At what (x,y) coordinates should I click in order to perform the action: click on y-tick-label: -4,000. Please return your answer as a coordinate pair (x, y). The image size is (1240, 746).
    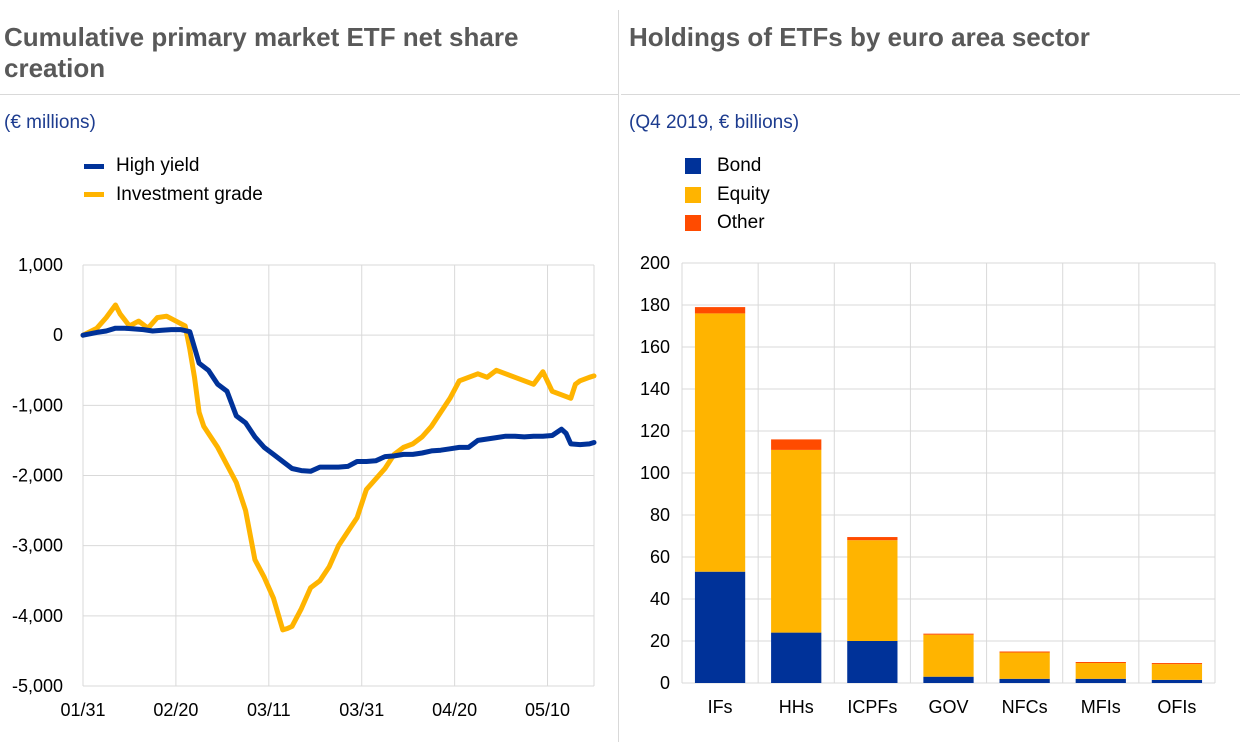
    Looking at the image, I should click on (37, 616).